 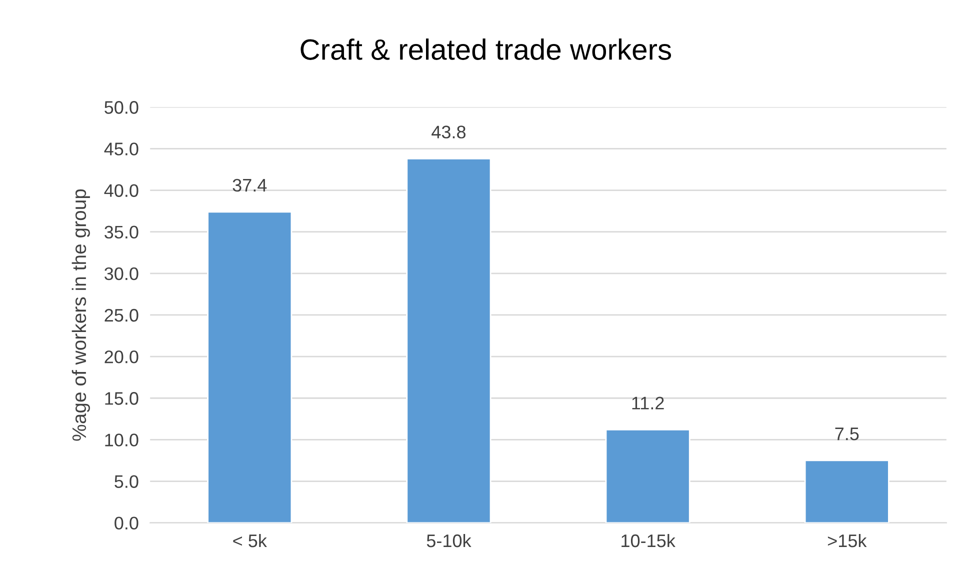 What do you see at coordinates (121, 190) in the screenshot?
I see `y-tick-label: 40.0` at bounding box center [121, 190].